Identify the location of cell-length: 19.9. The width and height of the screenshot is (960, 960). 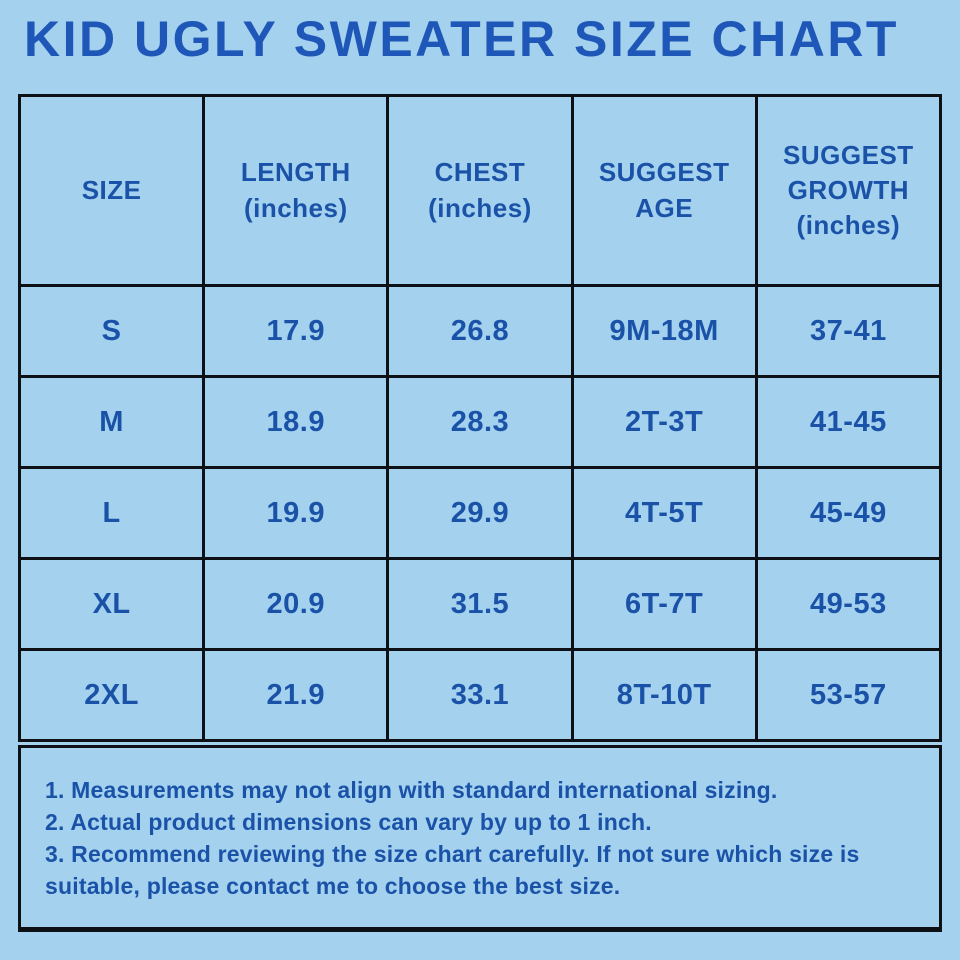
(296, 513).